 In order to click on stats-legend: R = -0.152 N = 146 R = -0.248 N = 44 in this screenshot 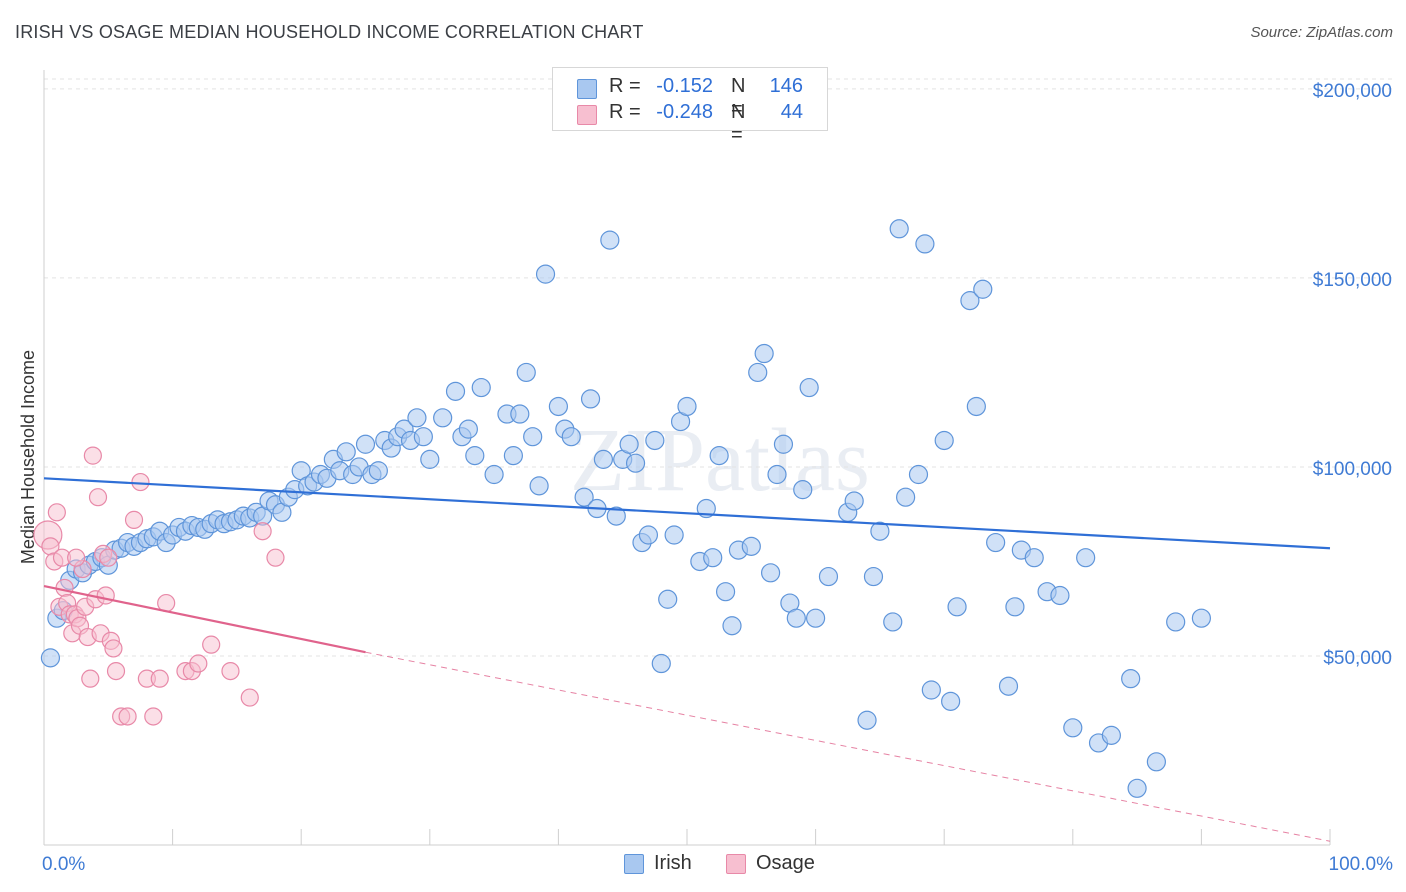, I will do `click(690, 106)`.